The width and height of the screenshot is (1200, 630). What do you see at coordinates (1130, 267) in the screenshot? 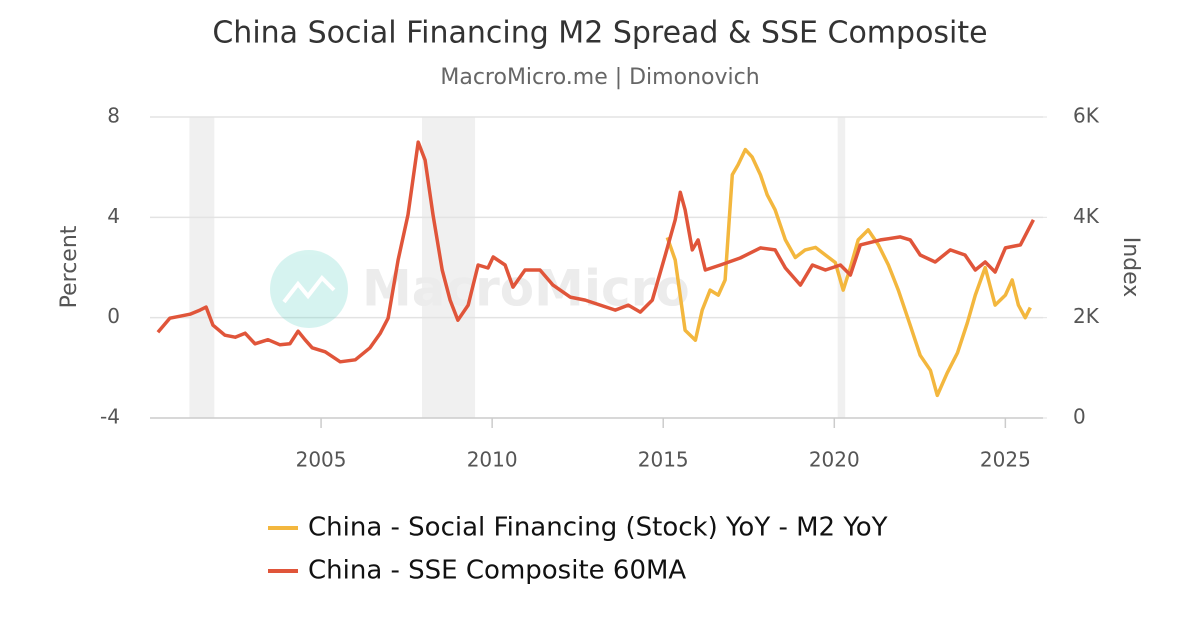
I see `y2-axis-label: Index` at bounding box center [1130, 267].